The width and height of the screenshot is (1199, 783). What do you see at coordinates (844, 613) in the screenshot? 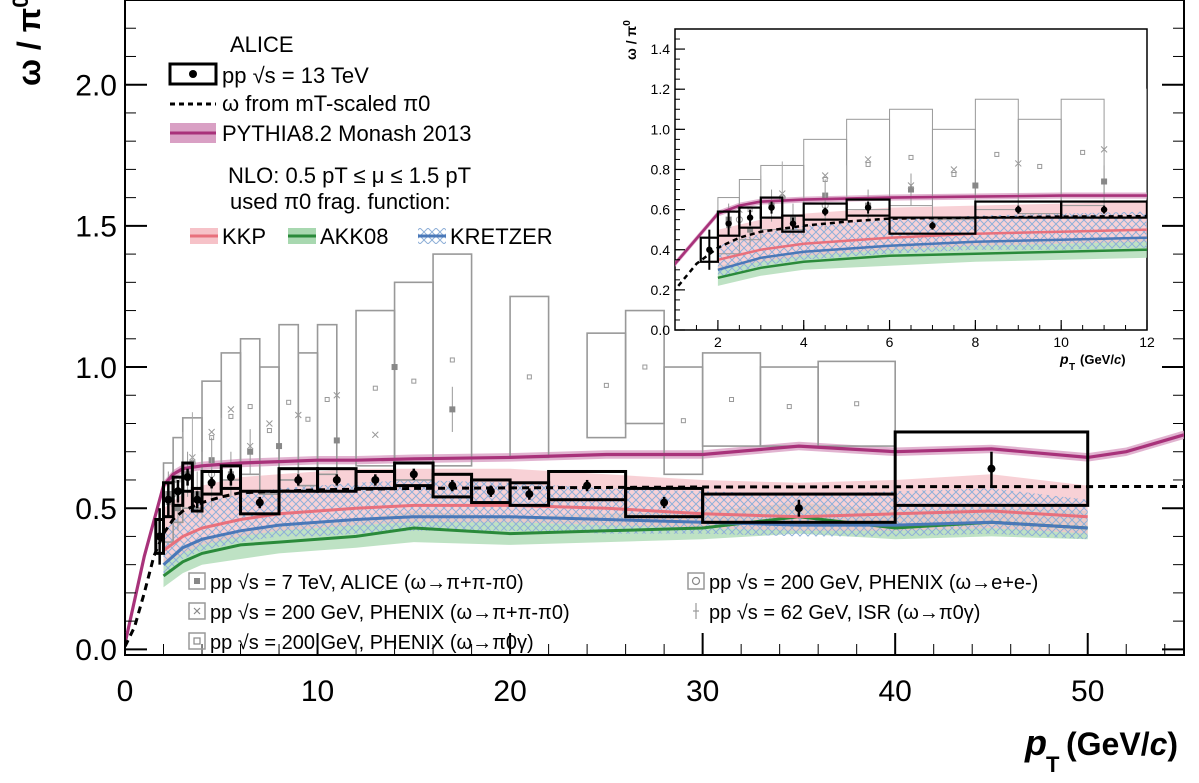
I see `legend-isr-label: pp √s = 62 GeV, ISR (ω→π0γ)` at bounding box center [844, 613].